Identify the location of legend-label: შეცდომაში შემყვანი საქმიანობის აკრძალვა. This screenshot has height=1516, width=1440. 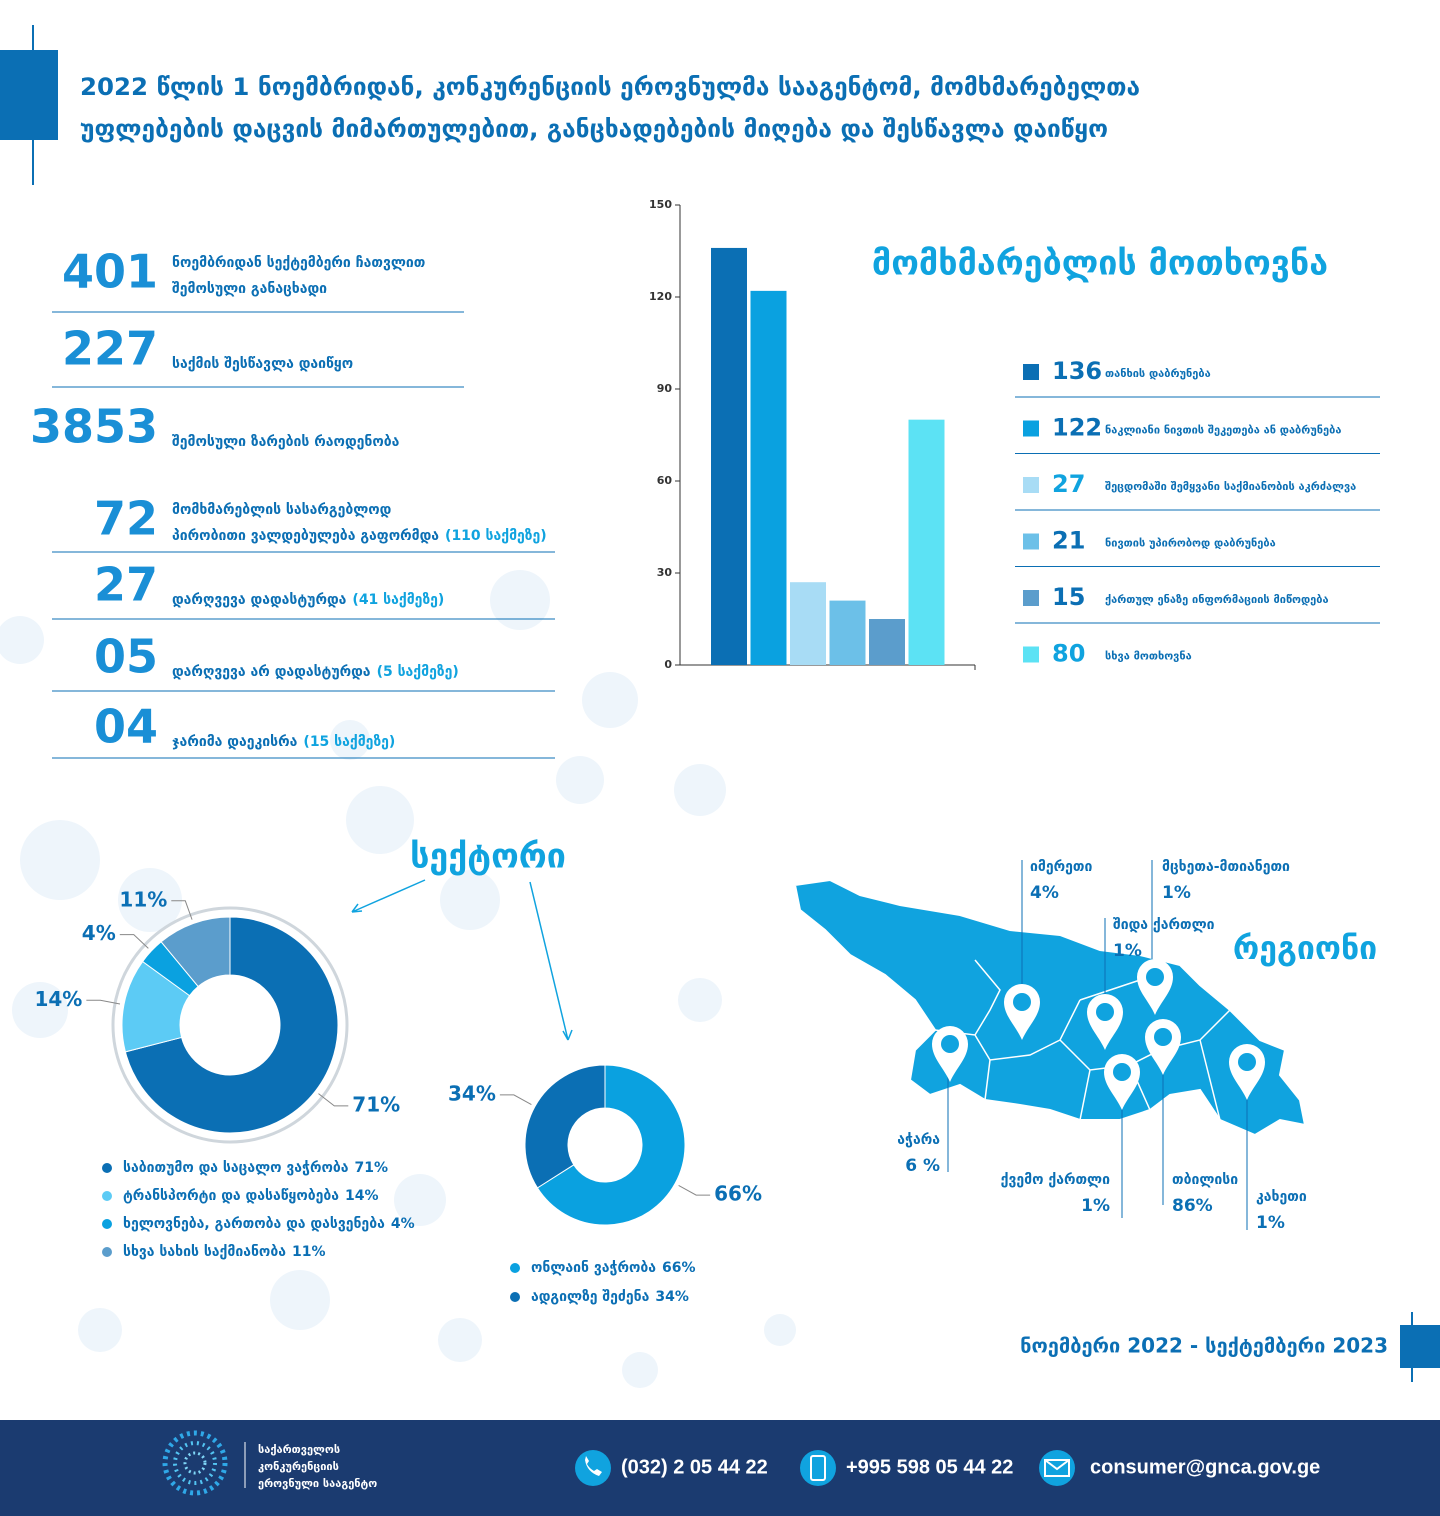
(1230, 486).